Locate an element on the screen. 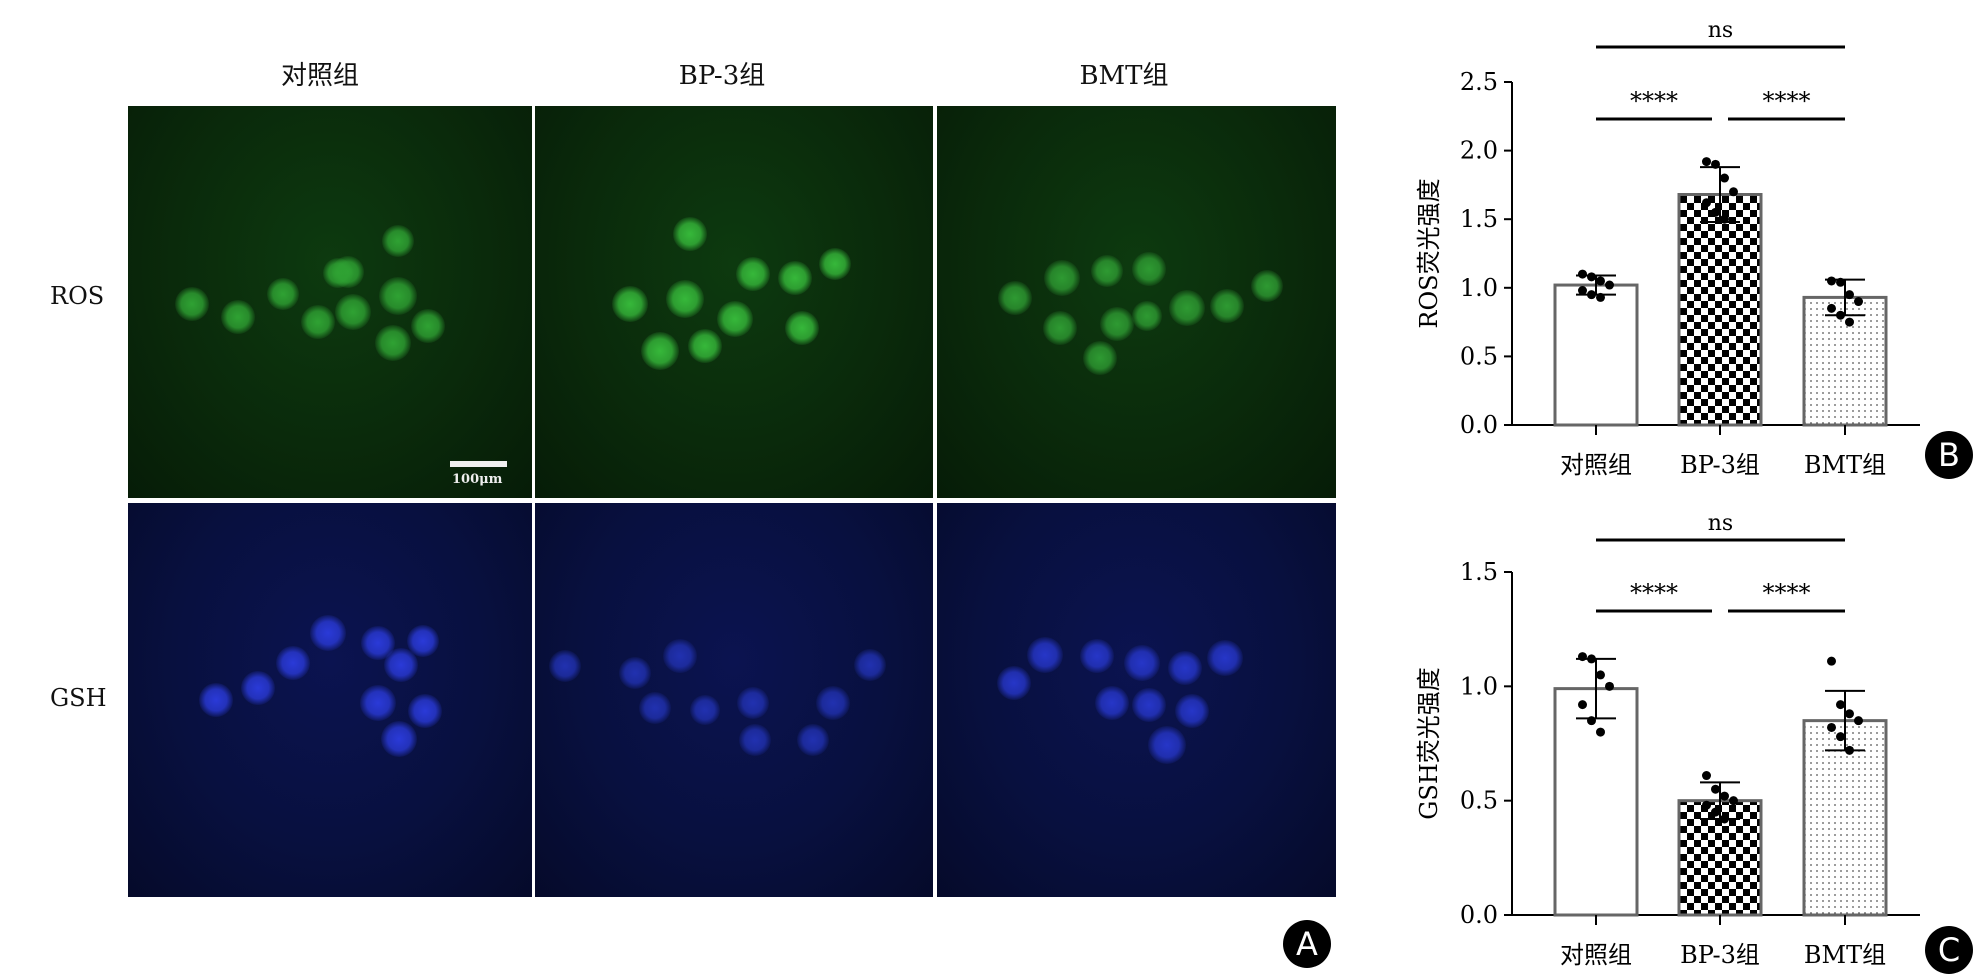 The height and width of the screenshot is (980, 1977). gsh-bp3-micrograph is located at coordinates (734, 700).